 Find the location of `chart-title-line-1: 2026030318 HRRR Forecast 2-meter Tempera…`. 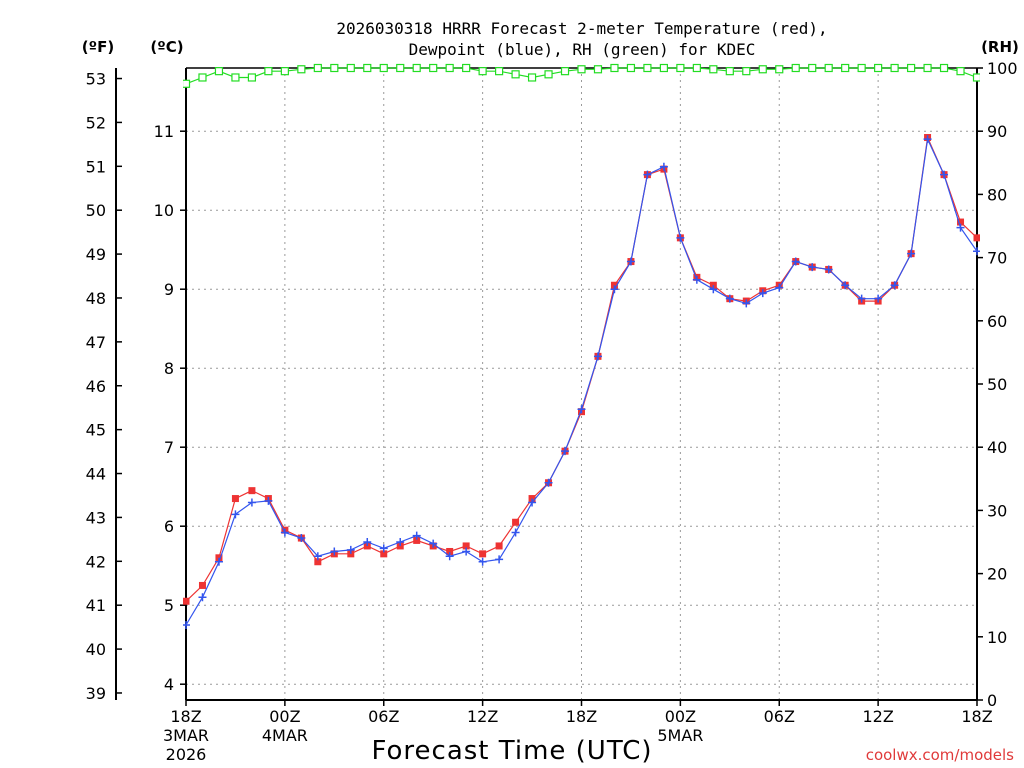

chart-title-line-1: 2026030318 HRRR Forecast 2-meter Tempera… is located at coordinates (581, 28).